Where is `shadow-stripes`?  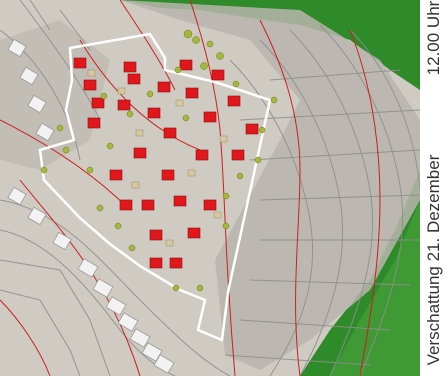
shadow-stripes is located at coordinates (55, 95).